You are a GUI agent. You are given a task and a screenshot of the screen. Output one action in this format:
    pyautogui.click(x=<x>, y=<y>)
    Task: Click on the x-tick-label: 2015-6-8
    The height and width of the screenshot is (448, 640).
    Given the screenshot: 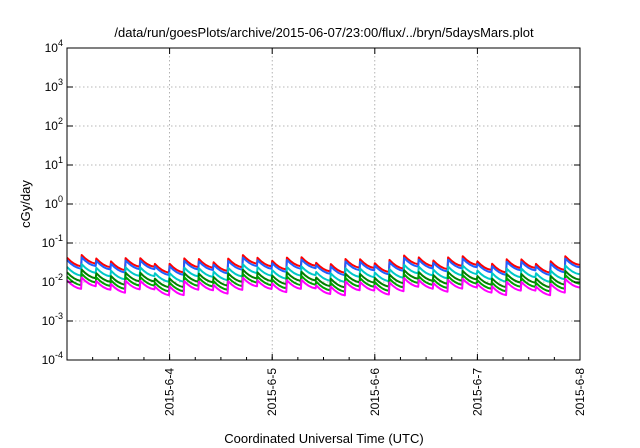 What is the action you would take?
    pyautogui.click(x=580, y=392)
    